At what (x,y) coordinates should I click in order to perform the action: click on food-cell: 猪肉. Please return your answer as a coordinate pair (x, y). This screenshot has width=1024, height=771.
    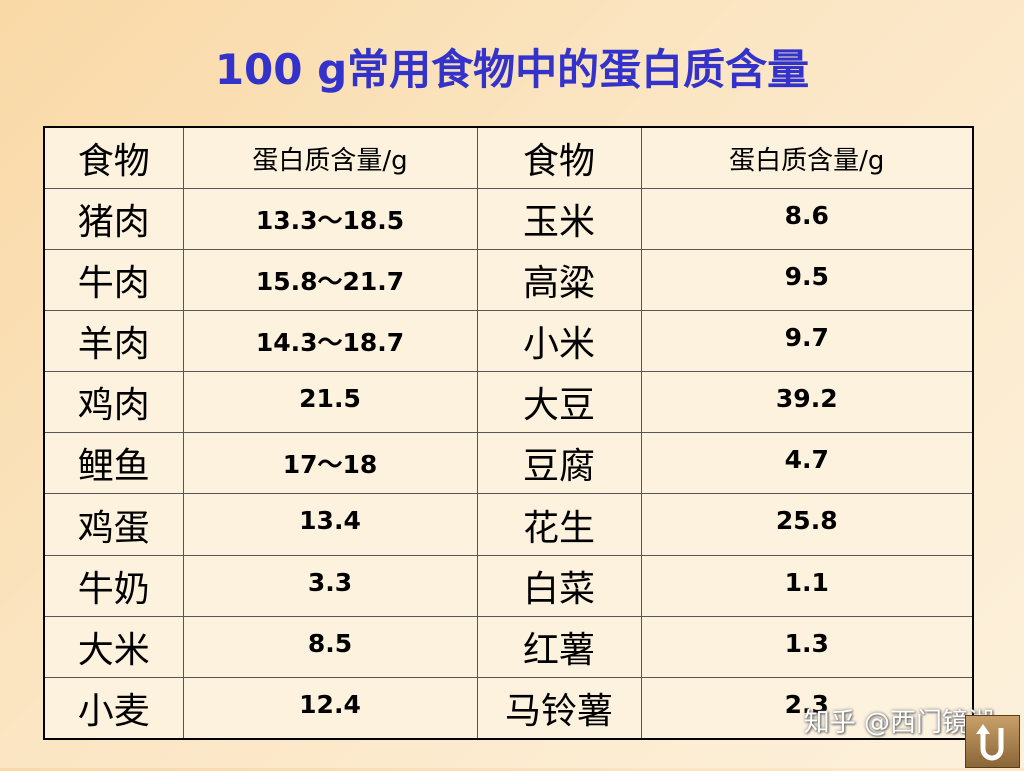
    Looking at the image, I should click on (113, 219).